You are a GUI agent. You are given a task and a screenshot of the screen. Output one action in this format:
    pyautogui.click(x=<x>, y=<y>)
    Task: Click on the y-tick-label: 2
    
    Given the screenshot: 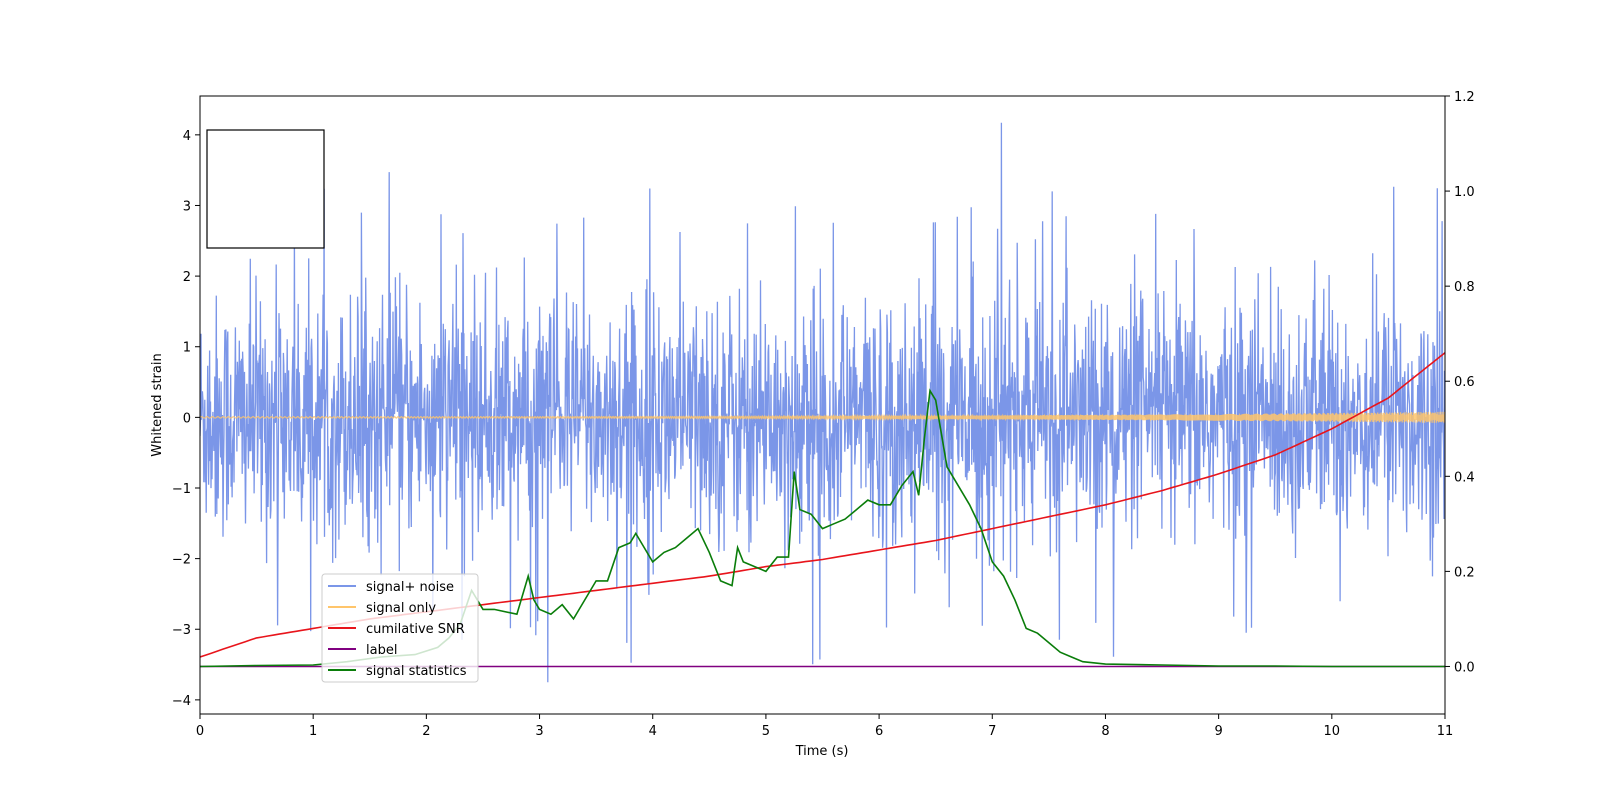 What is the action you would take?
    pyautogui.click(x=187, y=277)
    